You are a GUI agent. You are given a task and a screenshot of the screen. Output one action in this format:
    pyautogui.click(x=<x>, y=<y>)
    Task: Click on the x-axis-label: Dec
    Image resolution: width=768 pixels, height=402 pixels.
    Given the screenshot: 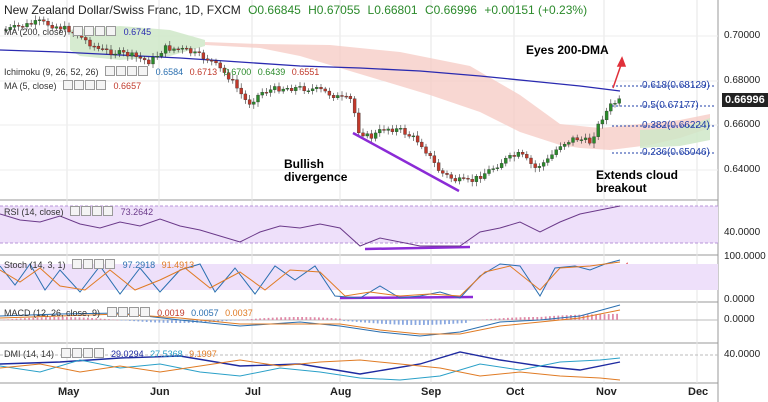 What is the action you would take?
    pyautogui.click(x=698, y=392)
    